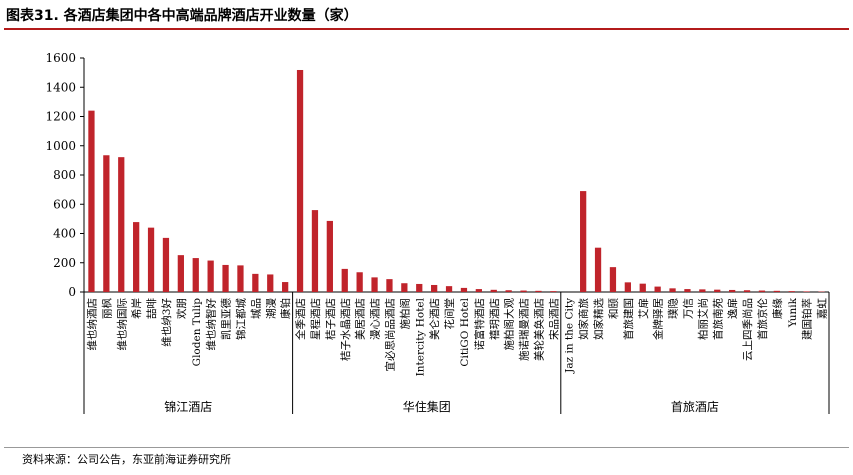  Describe the element at coordinates (182, 16) in the screenshot. I see `chart-title: 图表31. 各酒店集团中各中高端品牌酒店开业数量（家）` at that location.